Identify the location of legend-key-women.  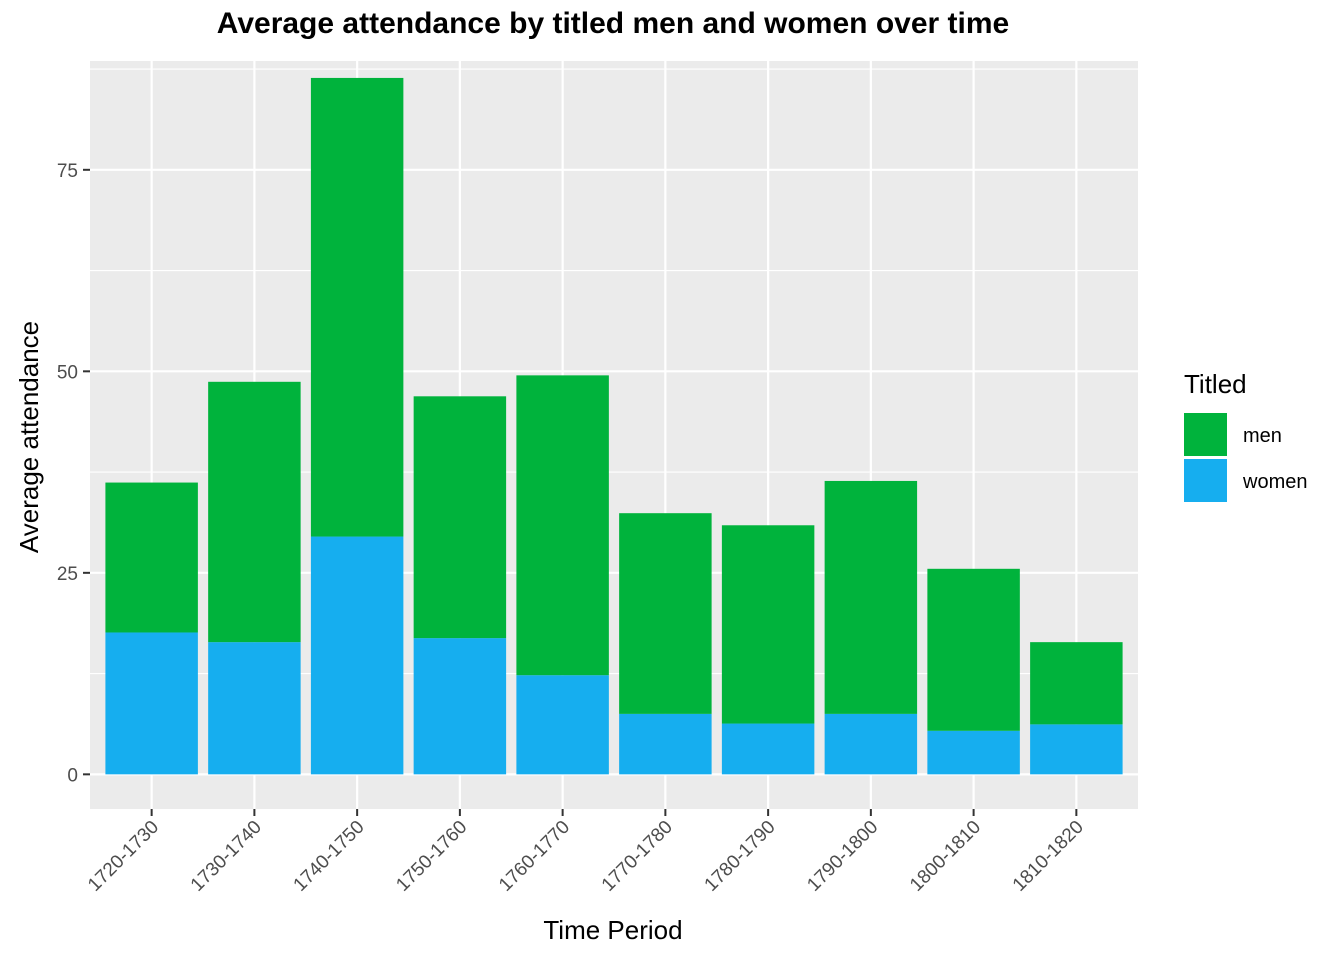
(1205, 480).